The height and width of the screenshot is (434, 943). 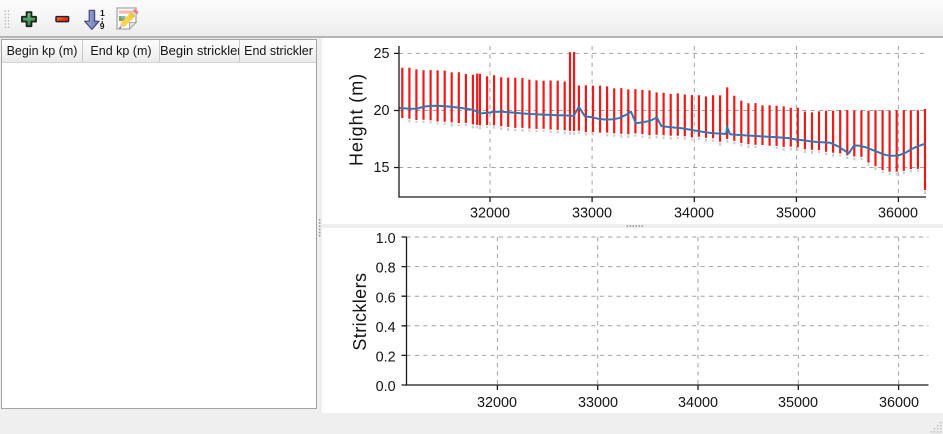 I want to click on svg-text: 0.6, so click(x=386, y=298).